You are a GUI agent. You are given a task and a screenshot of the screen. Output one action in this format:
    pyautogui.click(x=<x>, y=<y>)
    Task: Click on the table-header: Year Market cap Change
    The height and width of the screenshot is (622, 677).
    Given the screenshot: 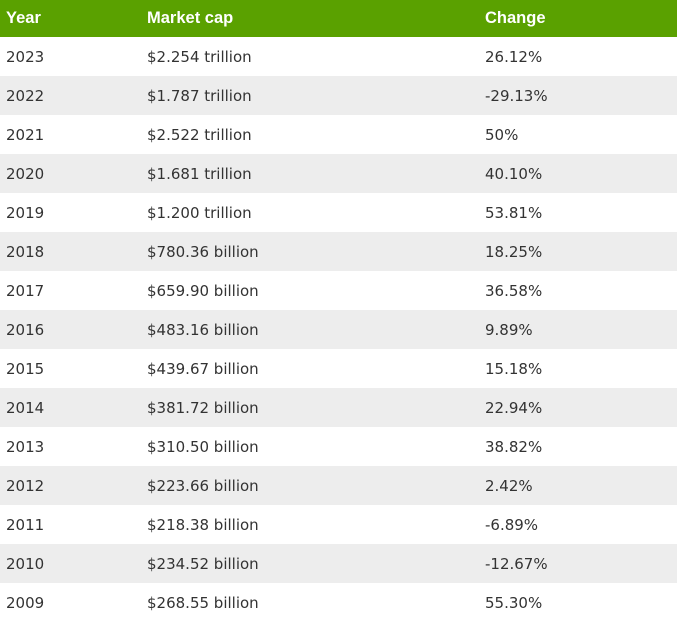 What is the action you would take?
    pyautogui.click(x=338, y=18)
    